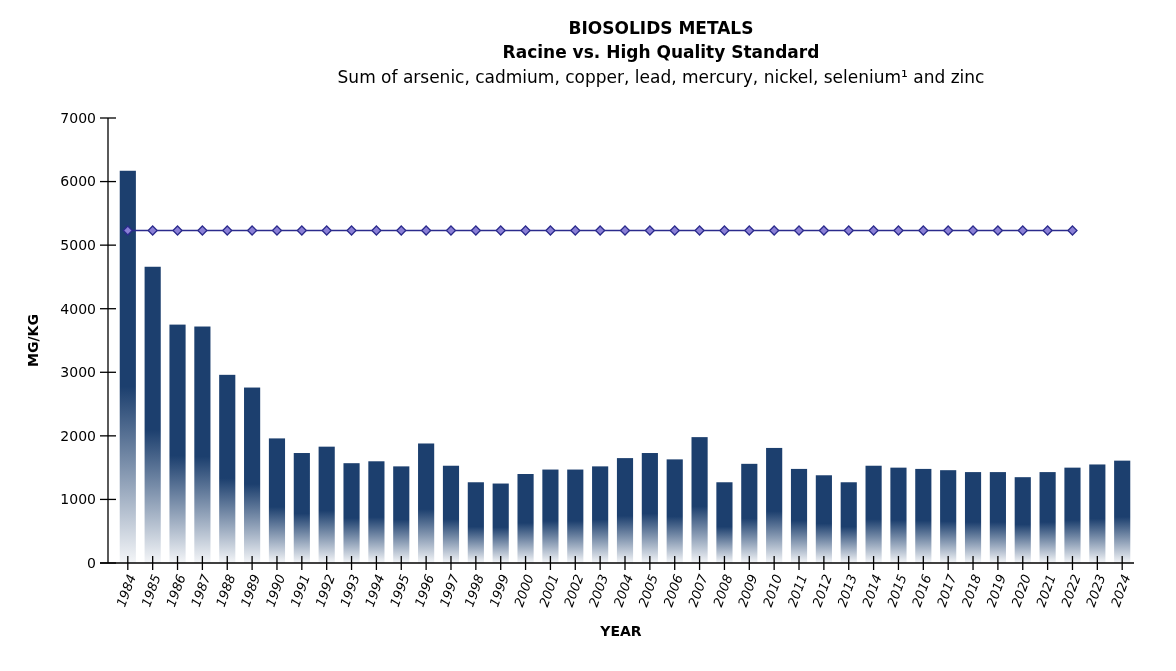  What do you see at coordinates (78, 435) in the screenshot?
I see `y-tick-label: 2000` at bounding box center [78, 435].